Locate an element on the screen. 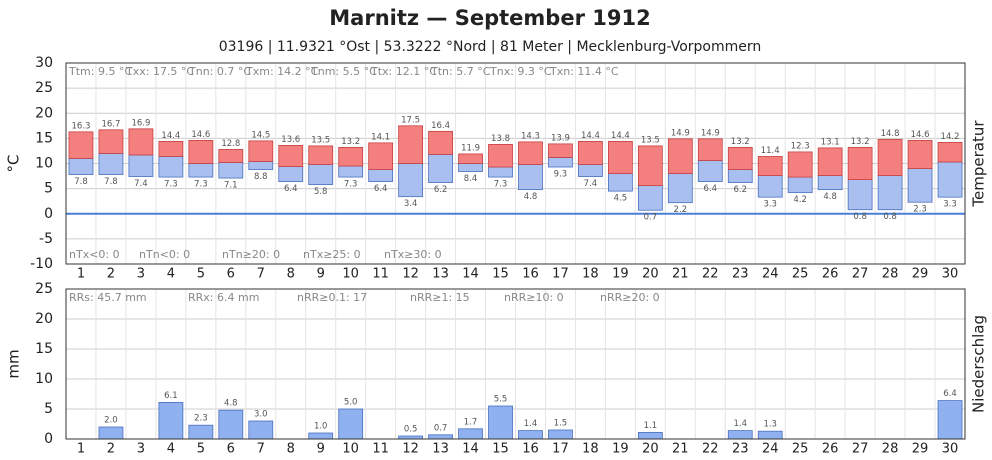 Image resolution: width=992 pixels, height=460 pixels. x-tick-label: 12 is located at coordinates (410, 274).